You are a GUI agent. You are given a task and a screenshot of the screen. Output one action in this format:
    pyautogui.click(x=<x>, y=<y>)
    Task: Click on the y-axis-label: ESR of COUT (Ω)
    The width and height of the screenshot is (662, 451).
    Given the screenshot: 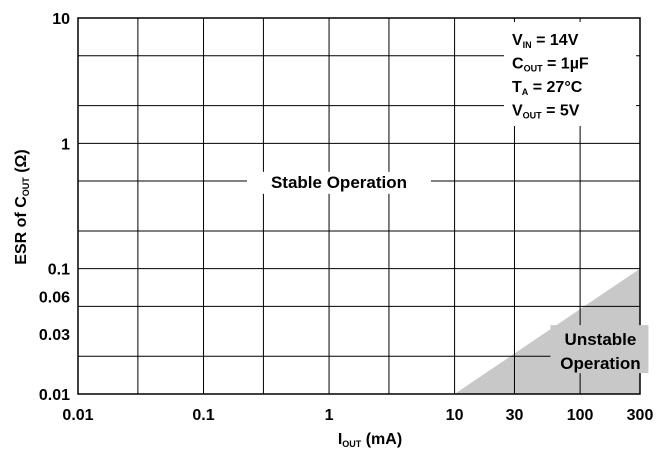 What is the action you would take?
    pyautogui.click(x=22, y=206)
    